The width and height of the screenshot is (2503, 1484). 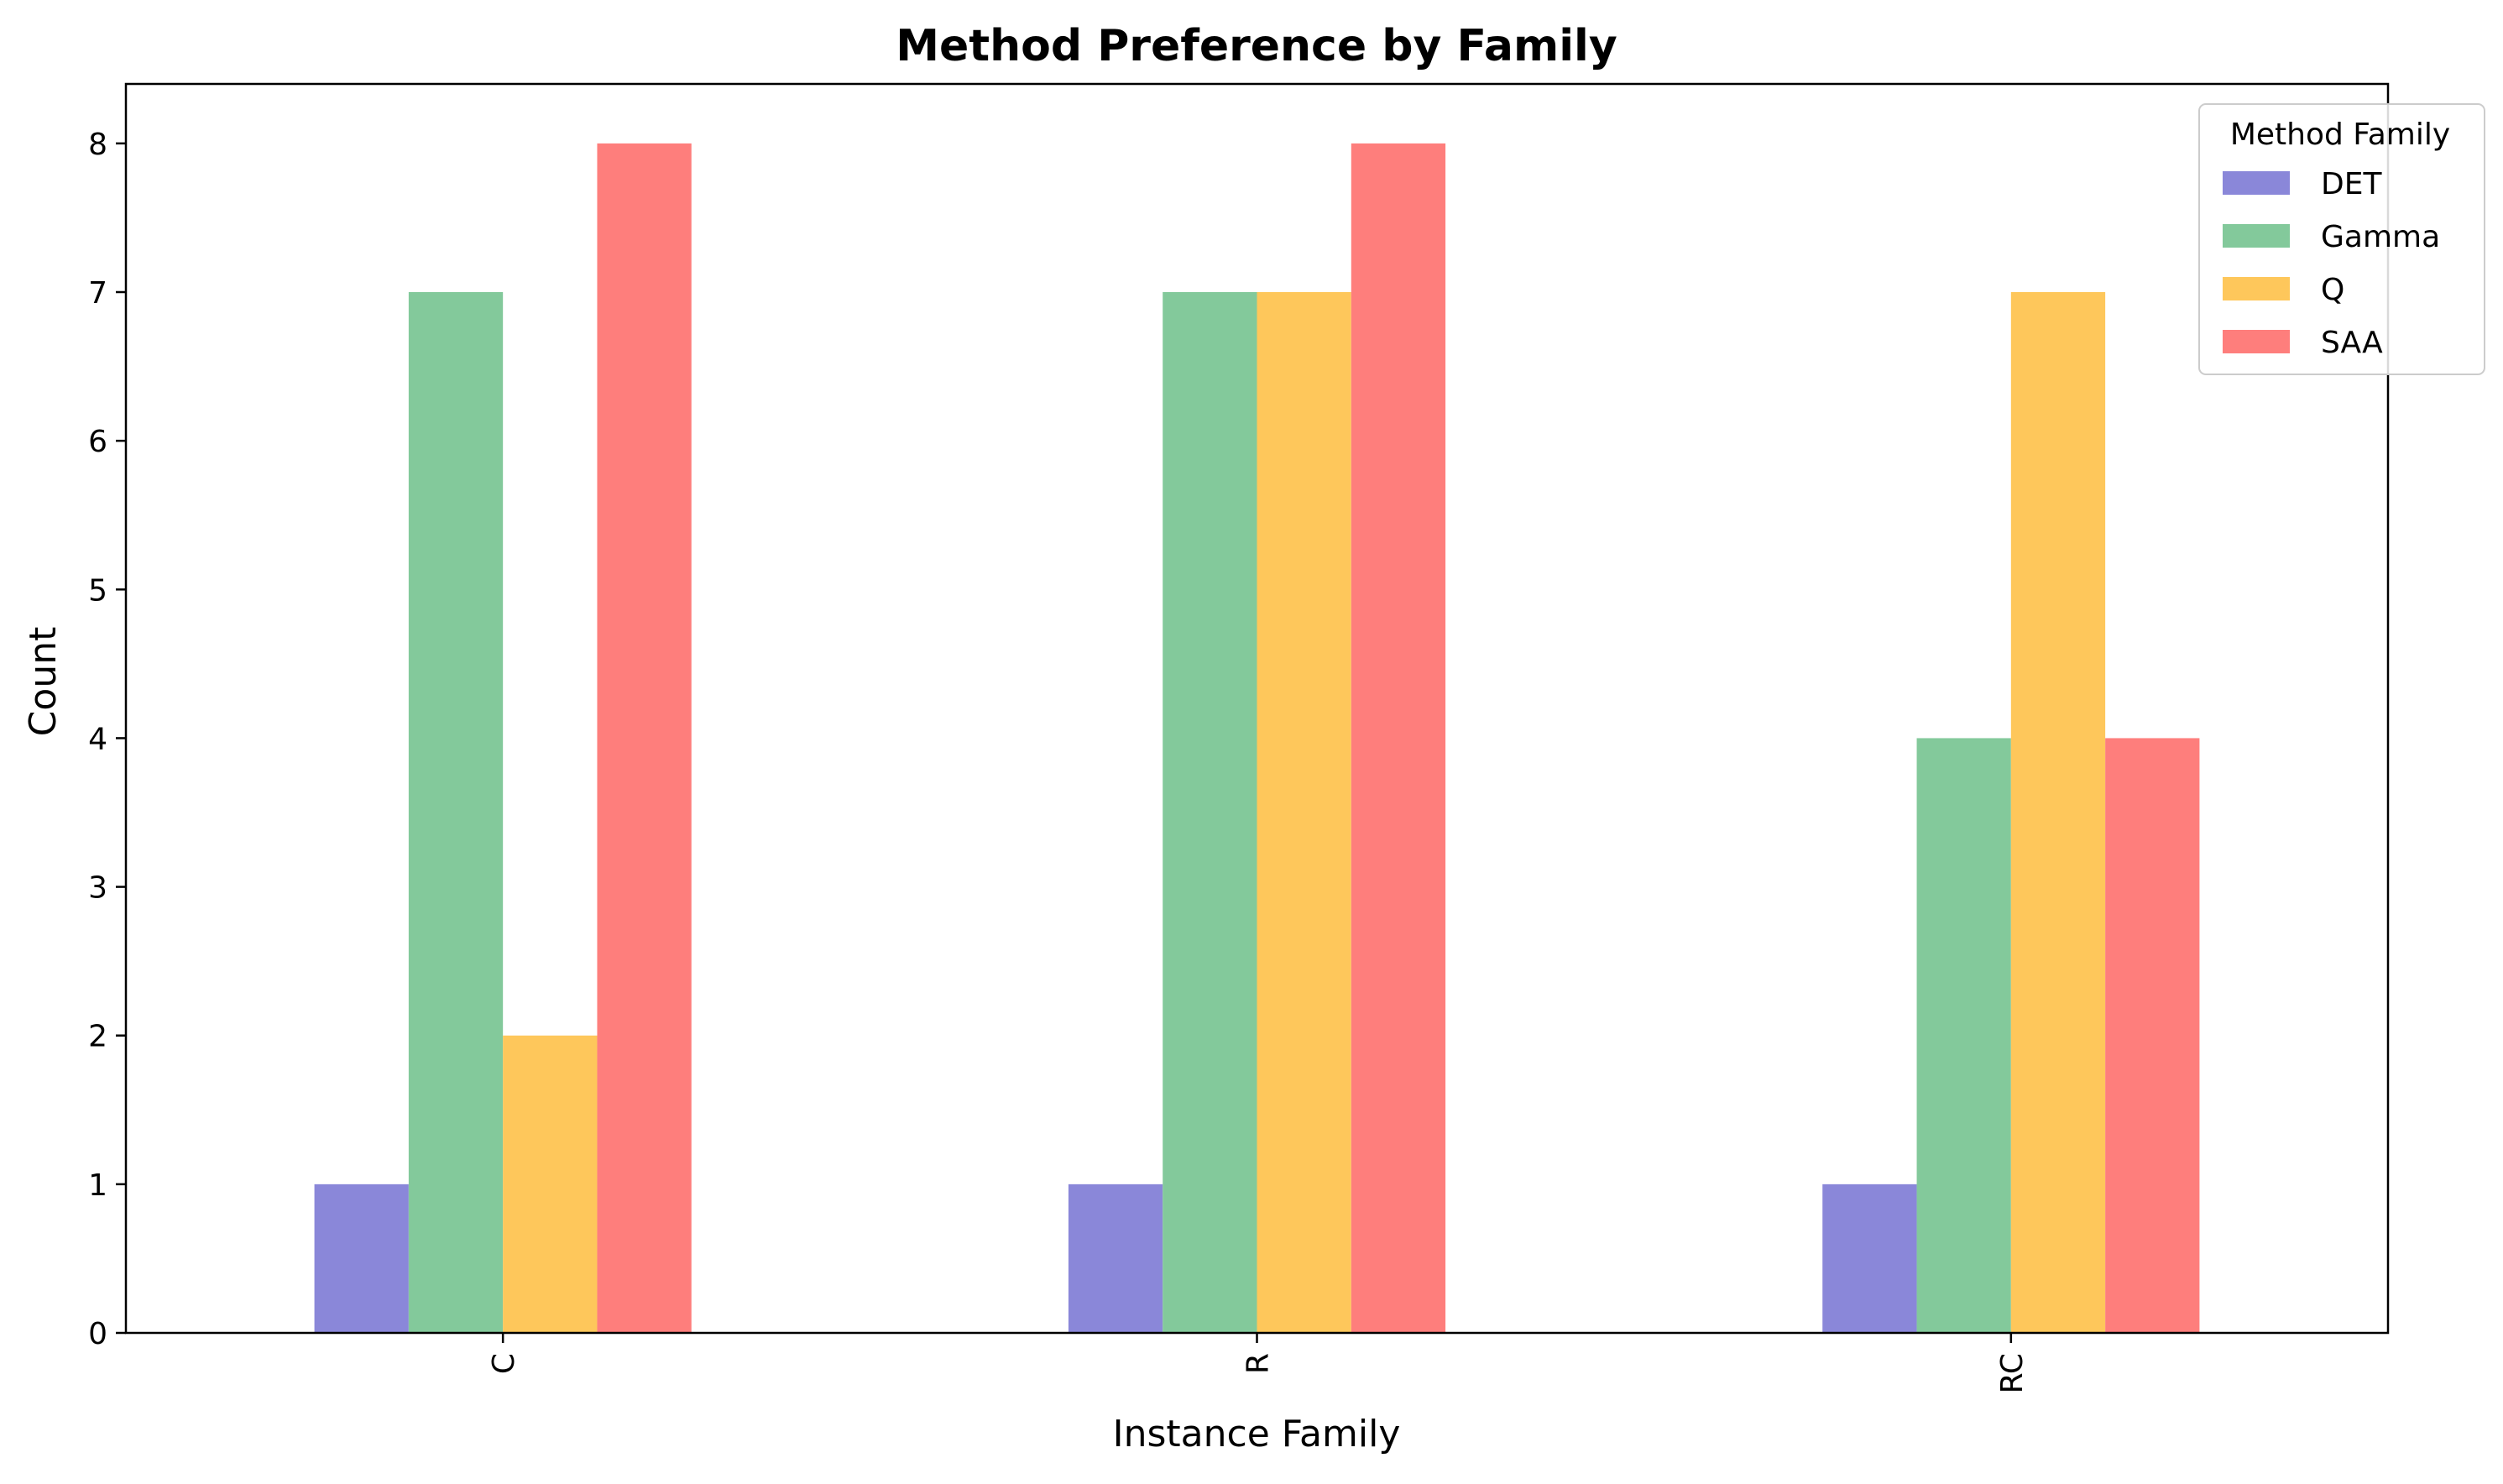 What do you see at coordinates (97, 888) in the screenshot?
I see `y-tick-label: 3` at bounding box center [97, 888].